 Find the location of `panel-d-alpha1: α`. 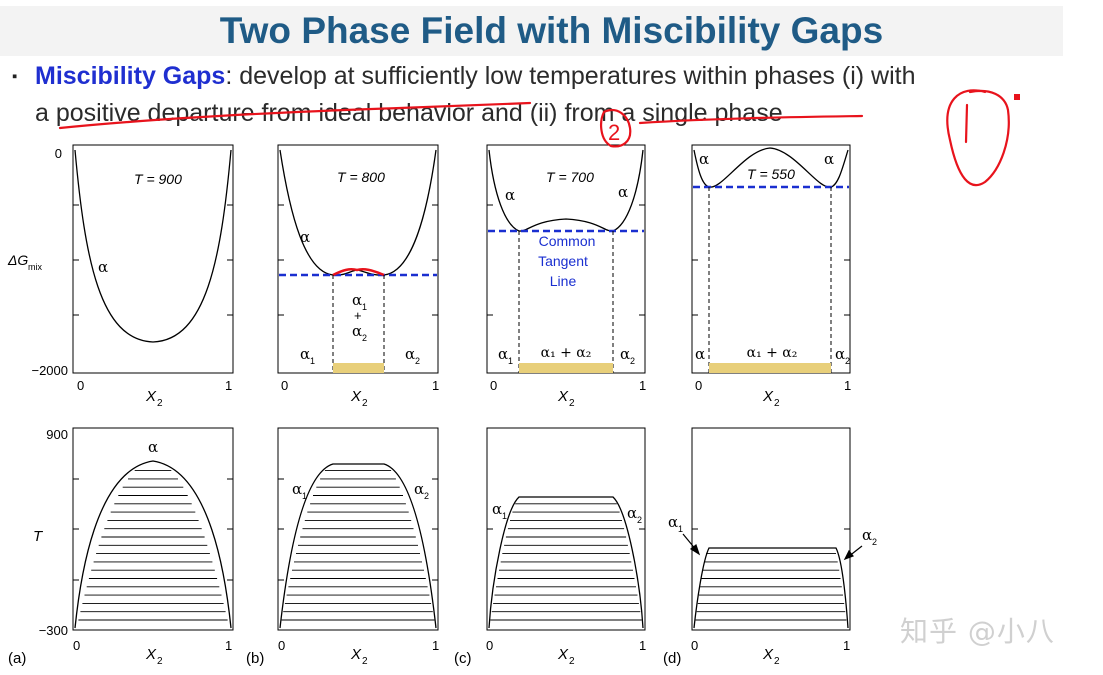

panel-d-alpha1: α is located at coordinates (700, 354).